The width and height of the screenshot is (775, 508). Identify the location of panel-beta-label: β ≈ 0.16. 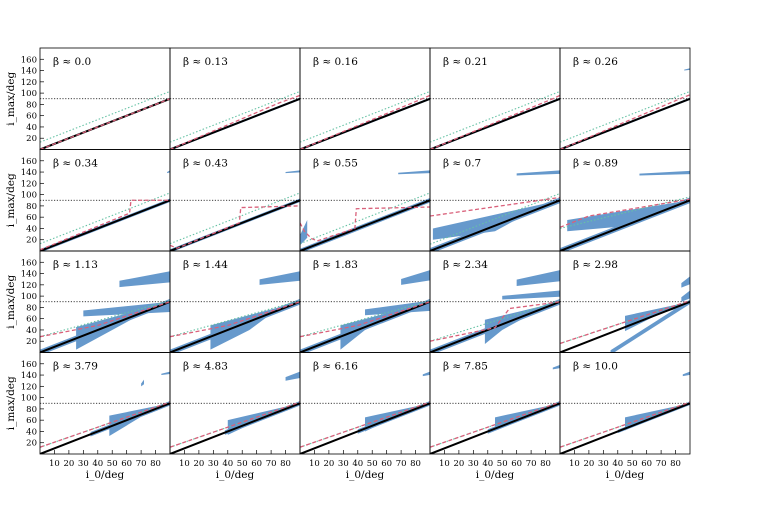
(335, 62).